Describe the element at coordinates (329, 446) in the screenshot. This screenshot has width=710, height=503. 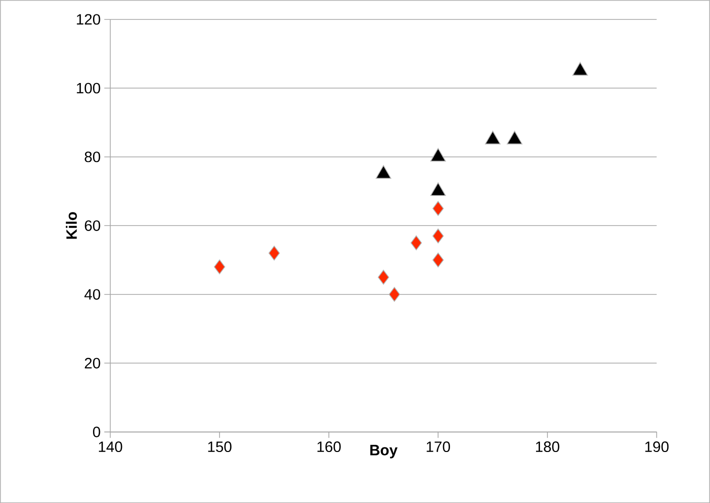
I see `x-tick-label: 160` at that location.